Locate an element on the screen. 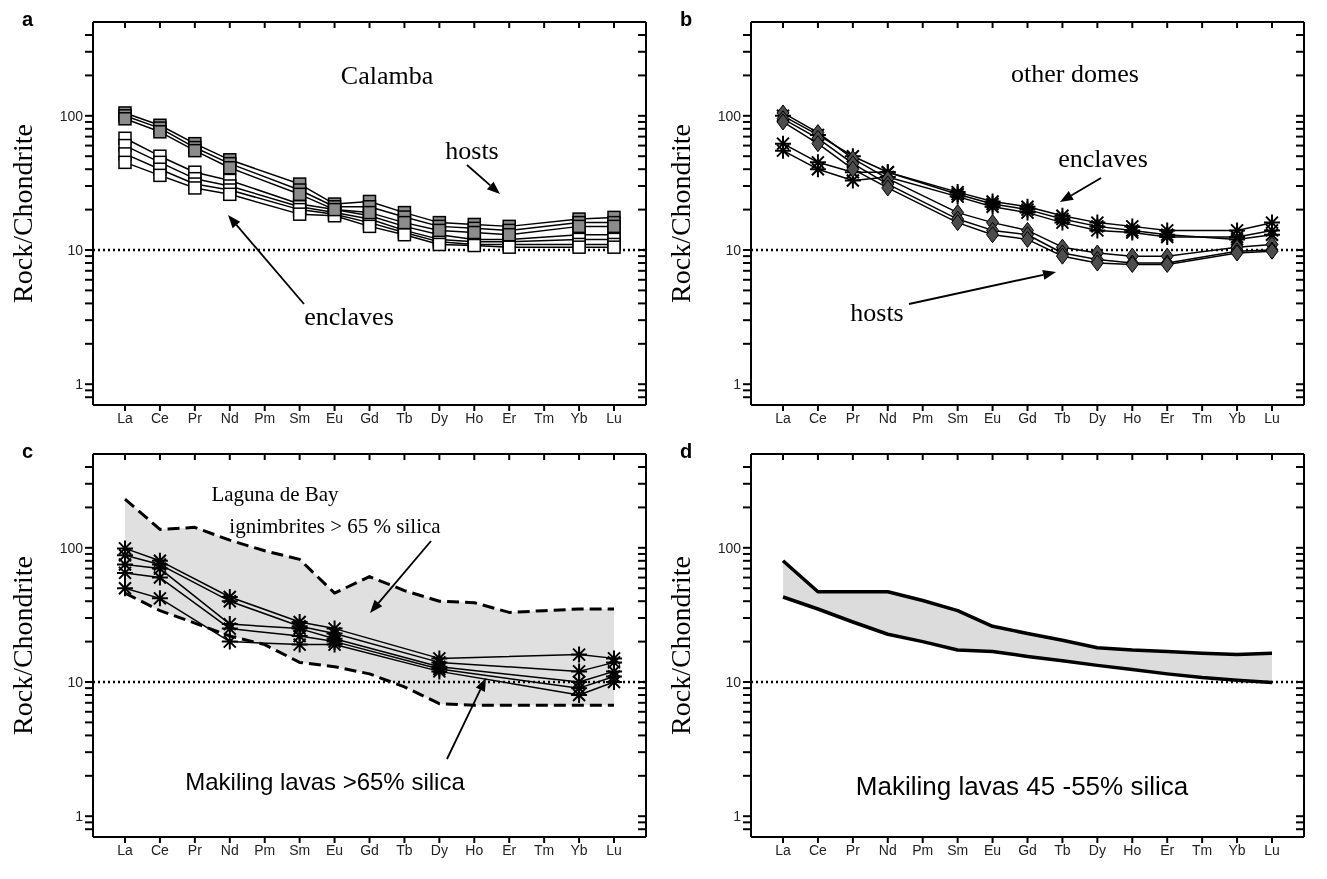 This screenshot has width=1327, height=879. annotation: Calamba is located at coordinates (387, 76).